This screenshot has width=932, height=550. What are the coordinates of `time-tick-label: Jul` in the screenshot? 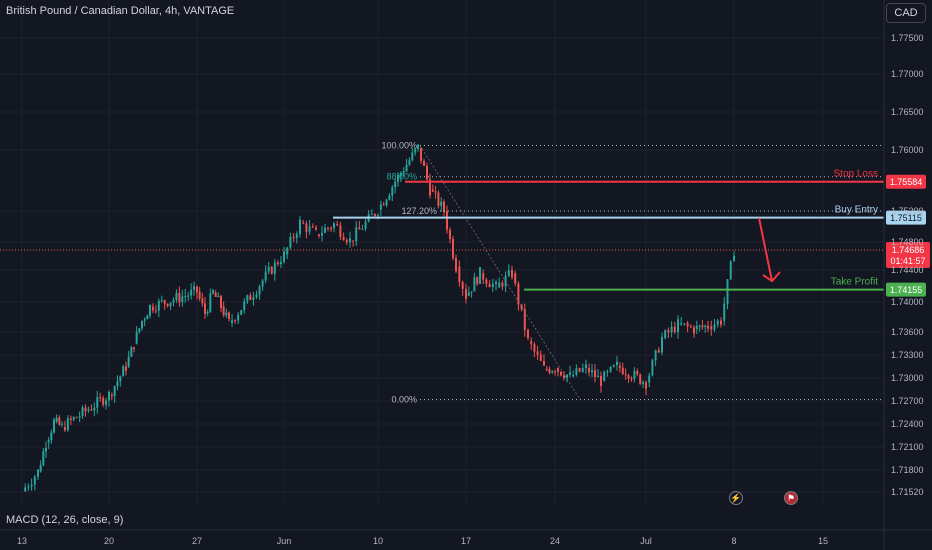 It's located at (646, 541).